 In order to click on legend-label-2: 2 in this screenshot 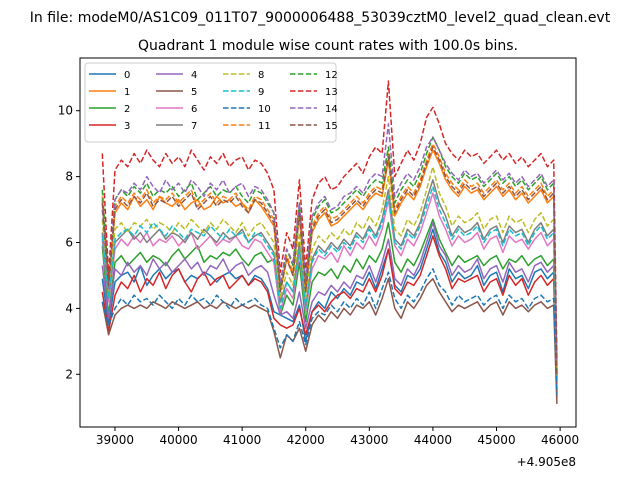, I will do `click(127, 109)`.